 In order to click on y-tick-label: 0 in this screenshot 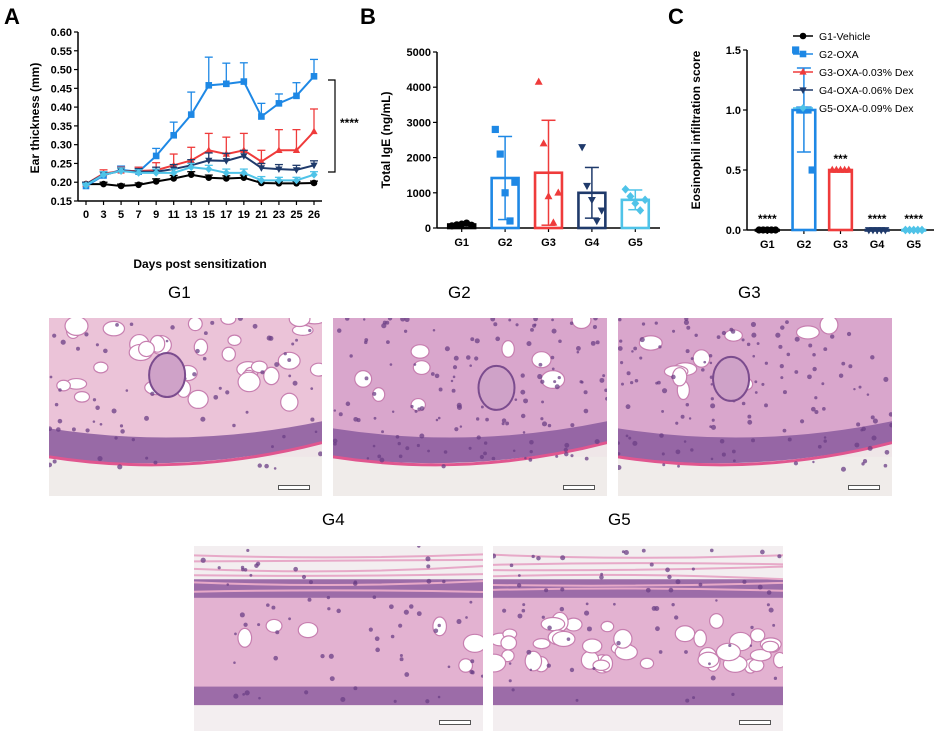, I will do `click(428, 229)`.